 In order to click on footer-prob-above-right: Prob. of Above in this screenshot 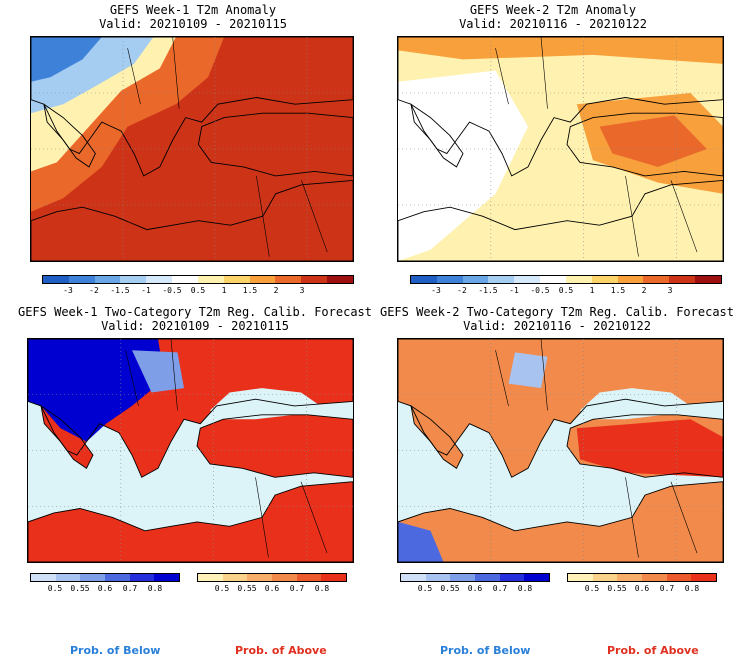, I will do `click(653, 650)`.